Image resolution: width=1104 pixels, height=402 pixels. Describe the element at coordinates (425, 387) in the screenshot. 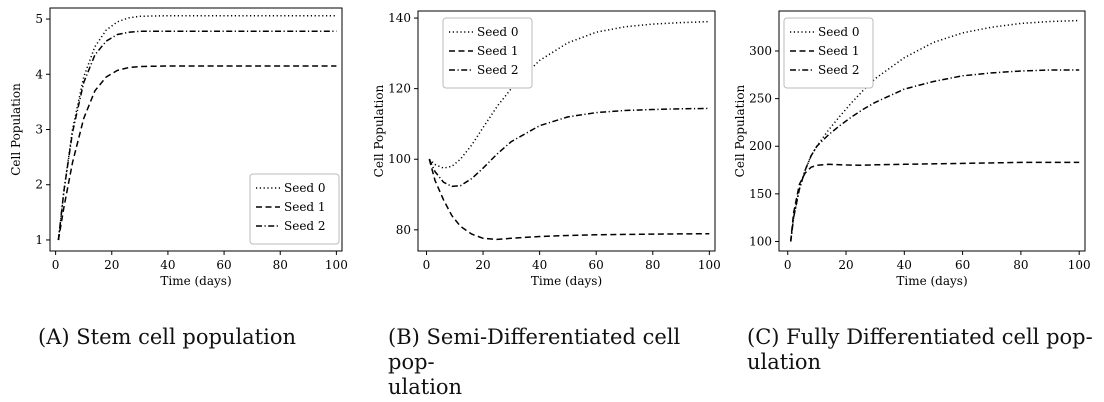

I see `caption-b-text-cont: ulation` at that location.